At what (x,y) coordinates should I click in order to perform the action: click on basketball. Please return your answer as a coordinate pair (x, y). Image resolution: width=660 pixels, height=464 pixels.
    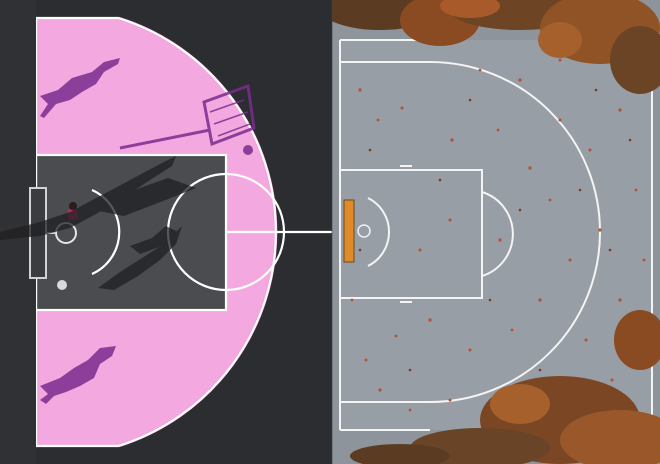
    Looking at the image, I should click on (62, 285).